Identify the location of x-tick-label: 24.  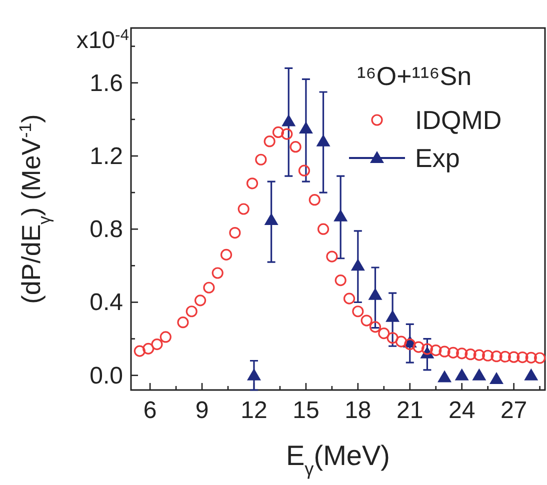
(462, 410).